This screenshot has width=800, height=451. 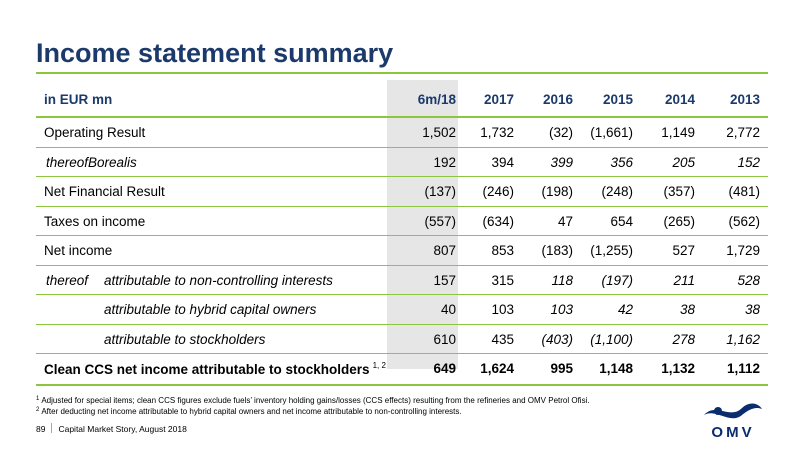 I want to click on table-cell: 211, so click(x=684, y=280).